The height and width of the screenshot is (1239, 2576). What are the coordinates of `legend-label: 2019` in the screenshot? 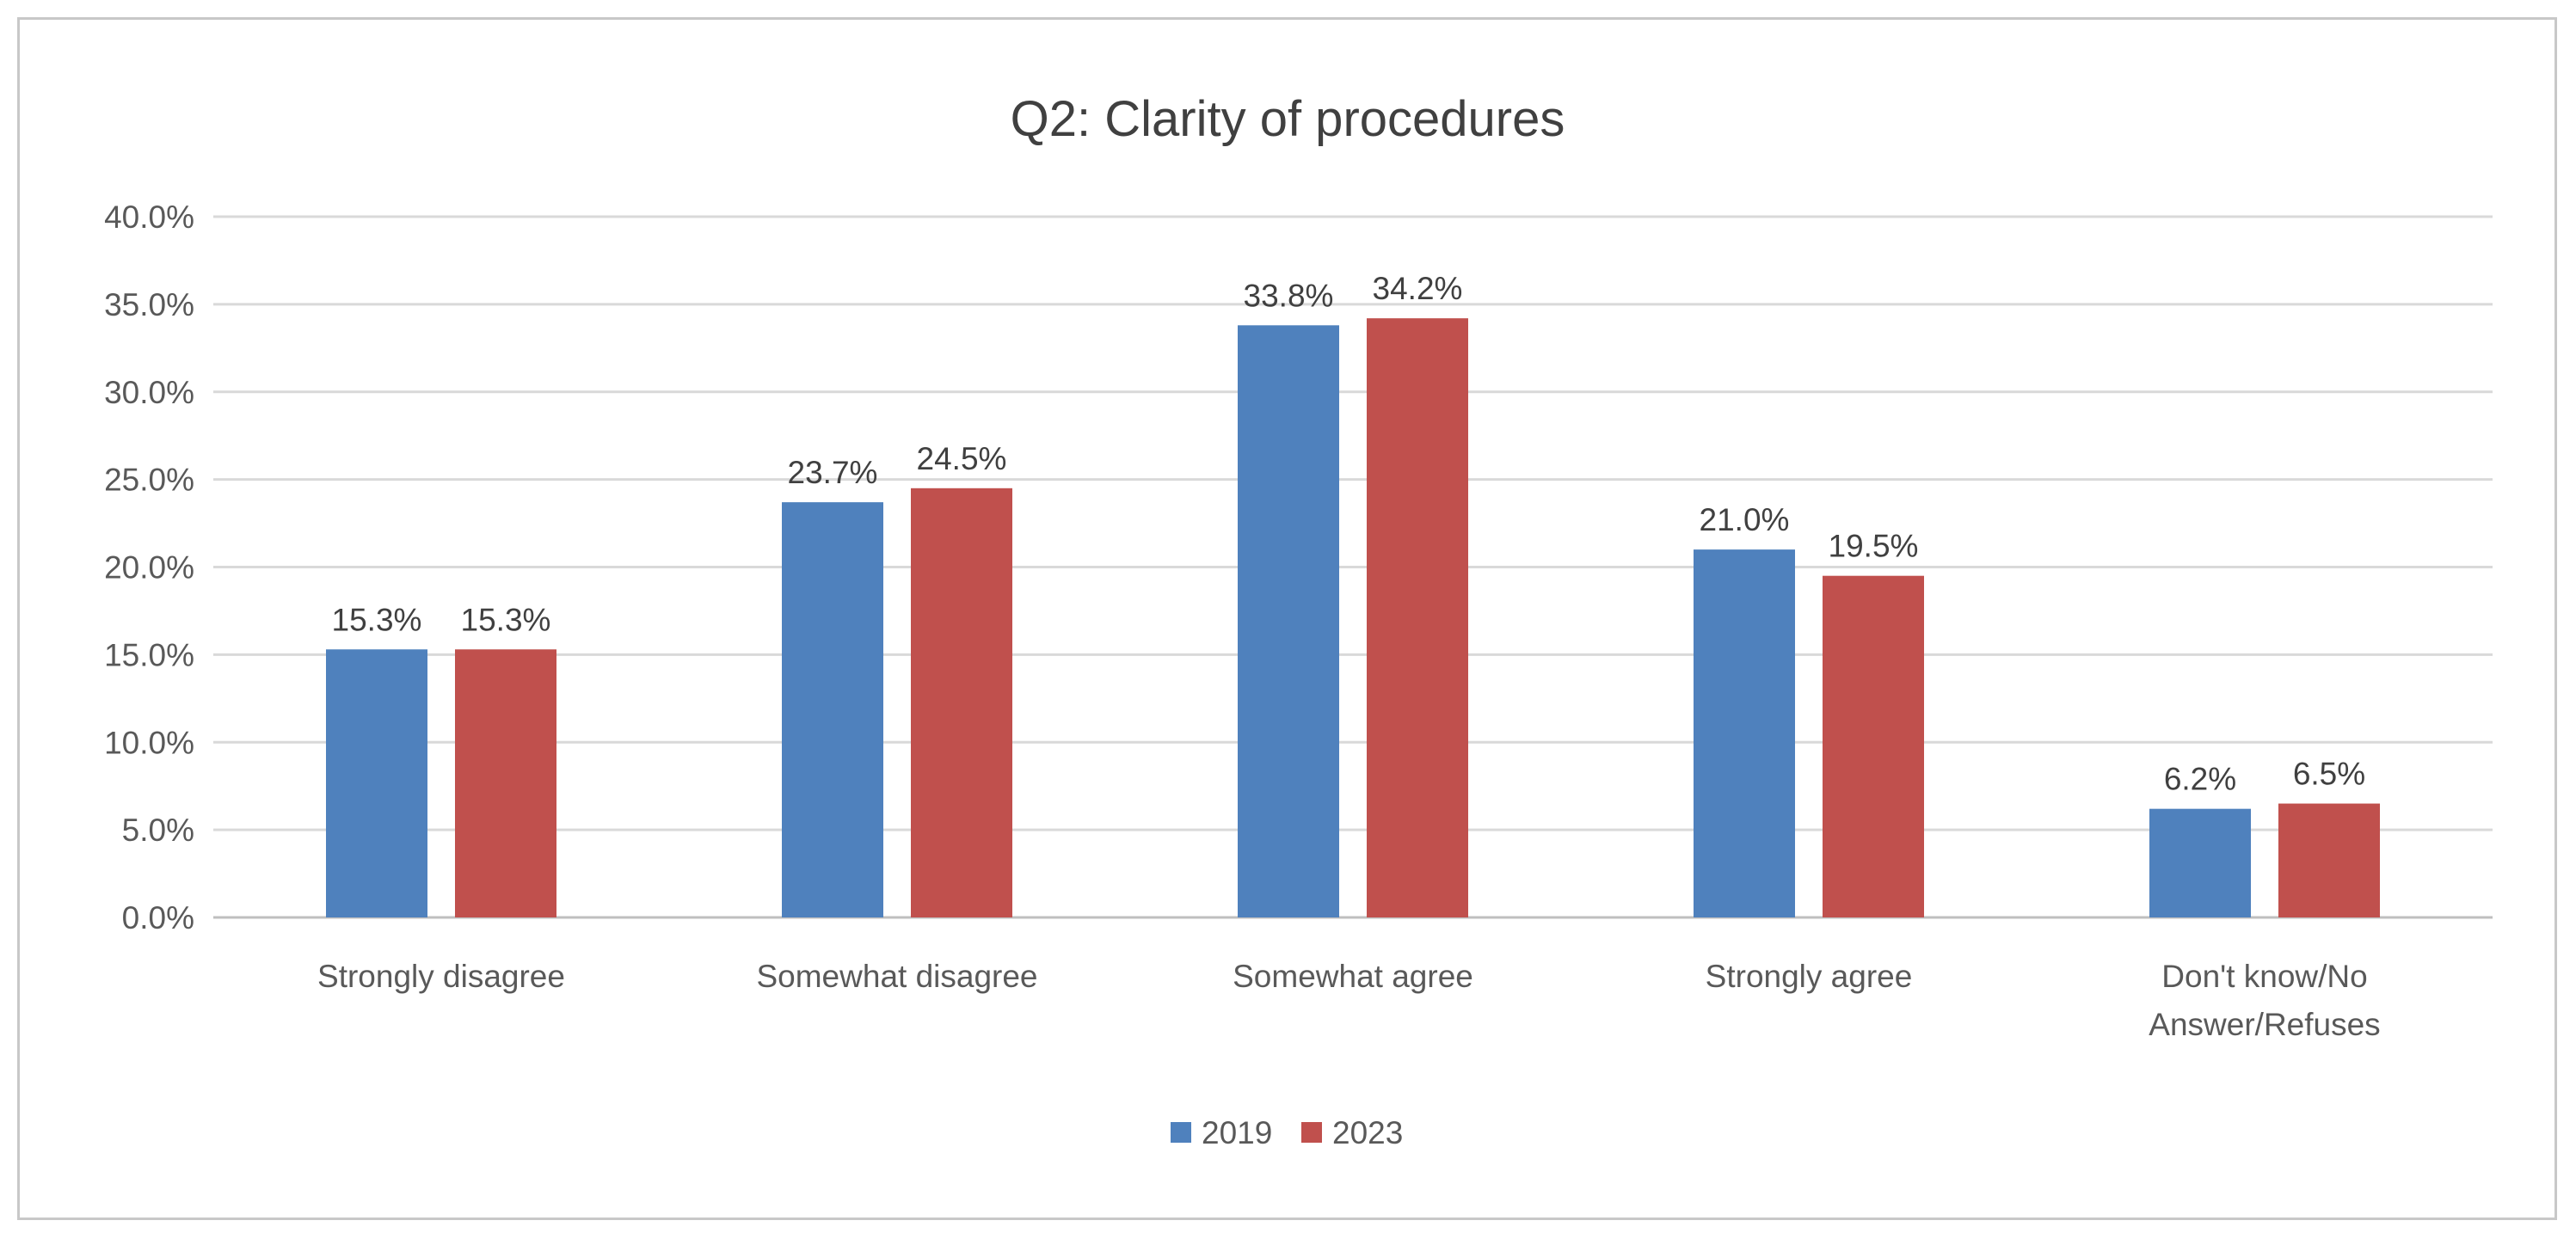 It's located at (1237, 1132).